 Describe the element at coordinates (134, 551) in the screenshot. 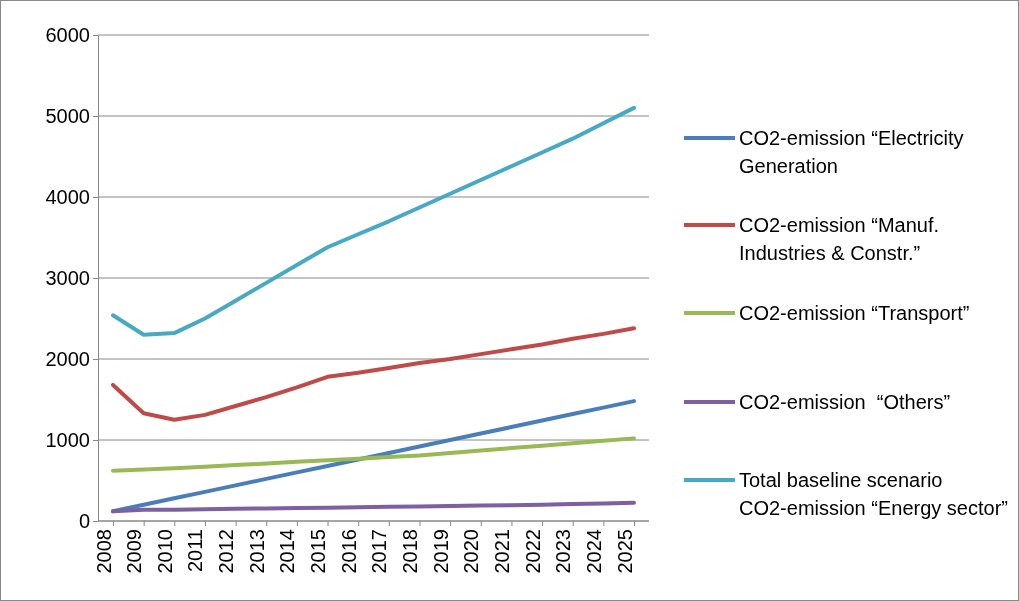

I see `x-tick-label: 2009` at that location.